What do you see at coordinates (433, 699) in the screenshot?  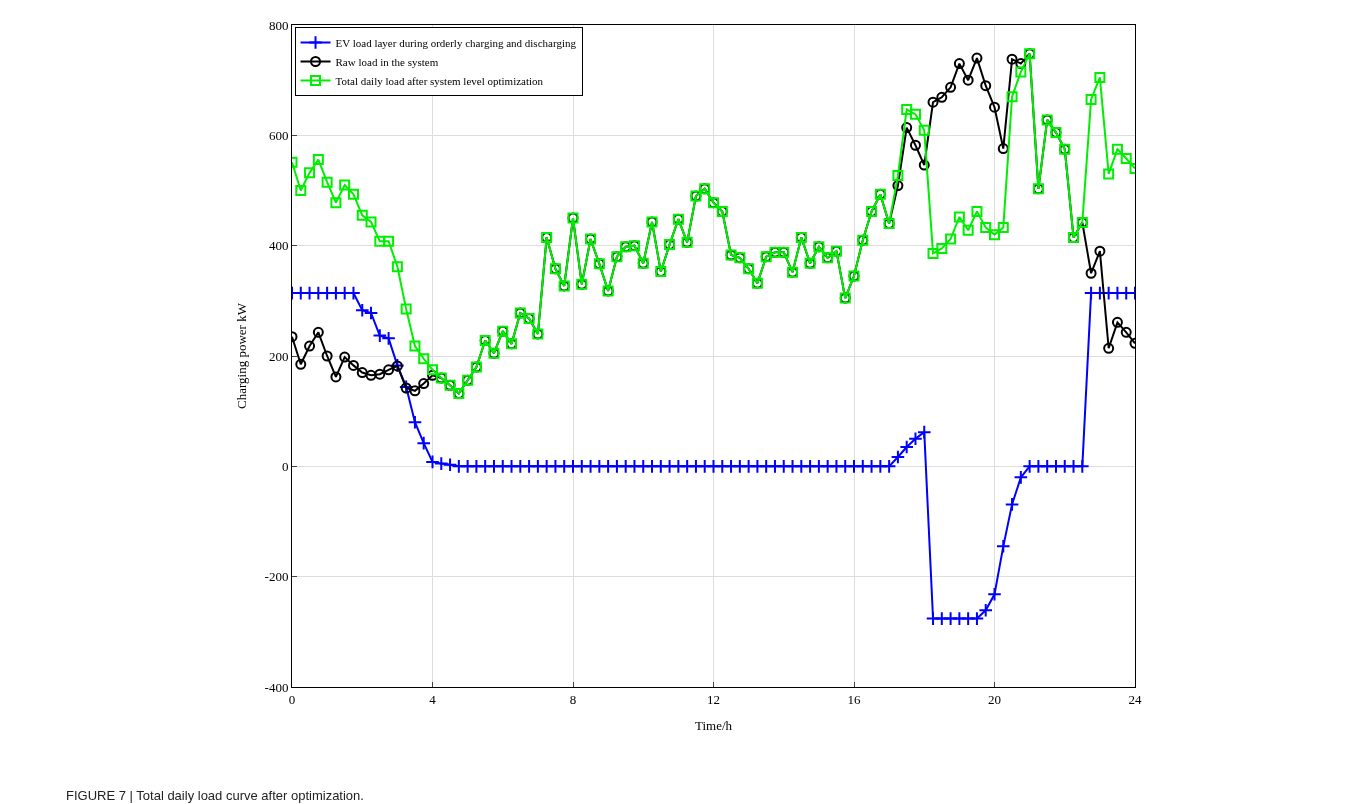 I see `x-tick-label: 4` at bounding box center [433, 699].